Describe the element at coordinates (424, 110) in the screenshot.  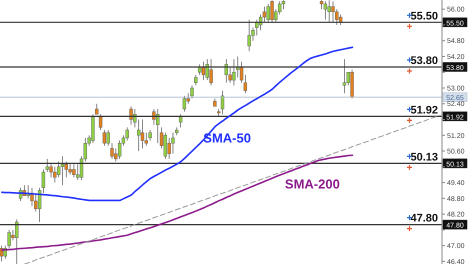
I see `ref-line-label: 51.92` at that location.